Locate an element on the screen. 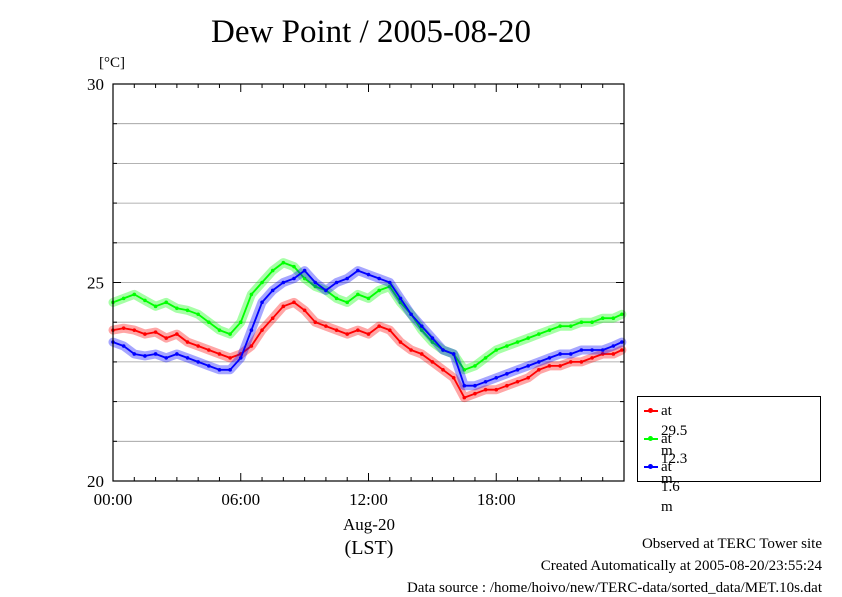  x-tick-label: 18:00 is located at coordinates (496, 499).